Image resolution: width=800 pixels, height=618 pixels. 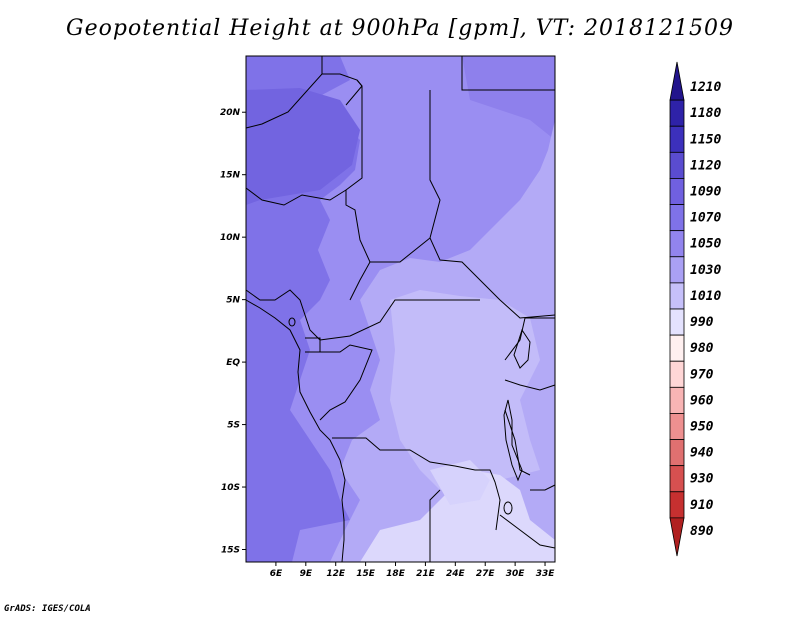 What do you see at coordinates (413, 570) in the screenshot?
I see `x-axis-ticks: 6E 9E 12E 15E 18E 21E 24E 27E 30E 33E` at bounding box center [413, 570].